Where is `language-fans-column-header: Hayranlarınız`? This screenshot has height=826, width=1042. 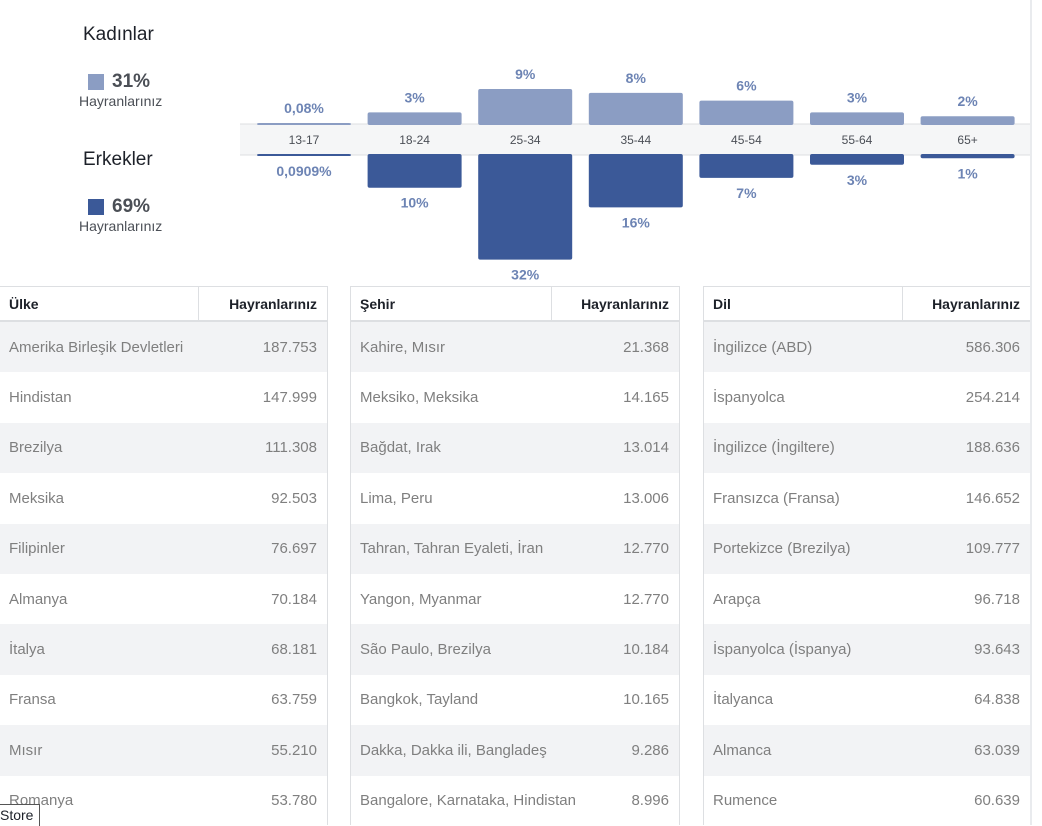
language-fans-column-header: Hayranlarınız is located at coordinates (976, 304).